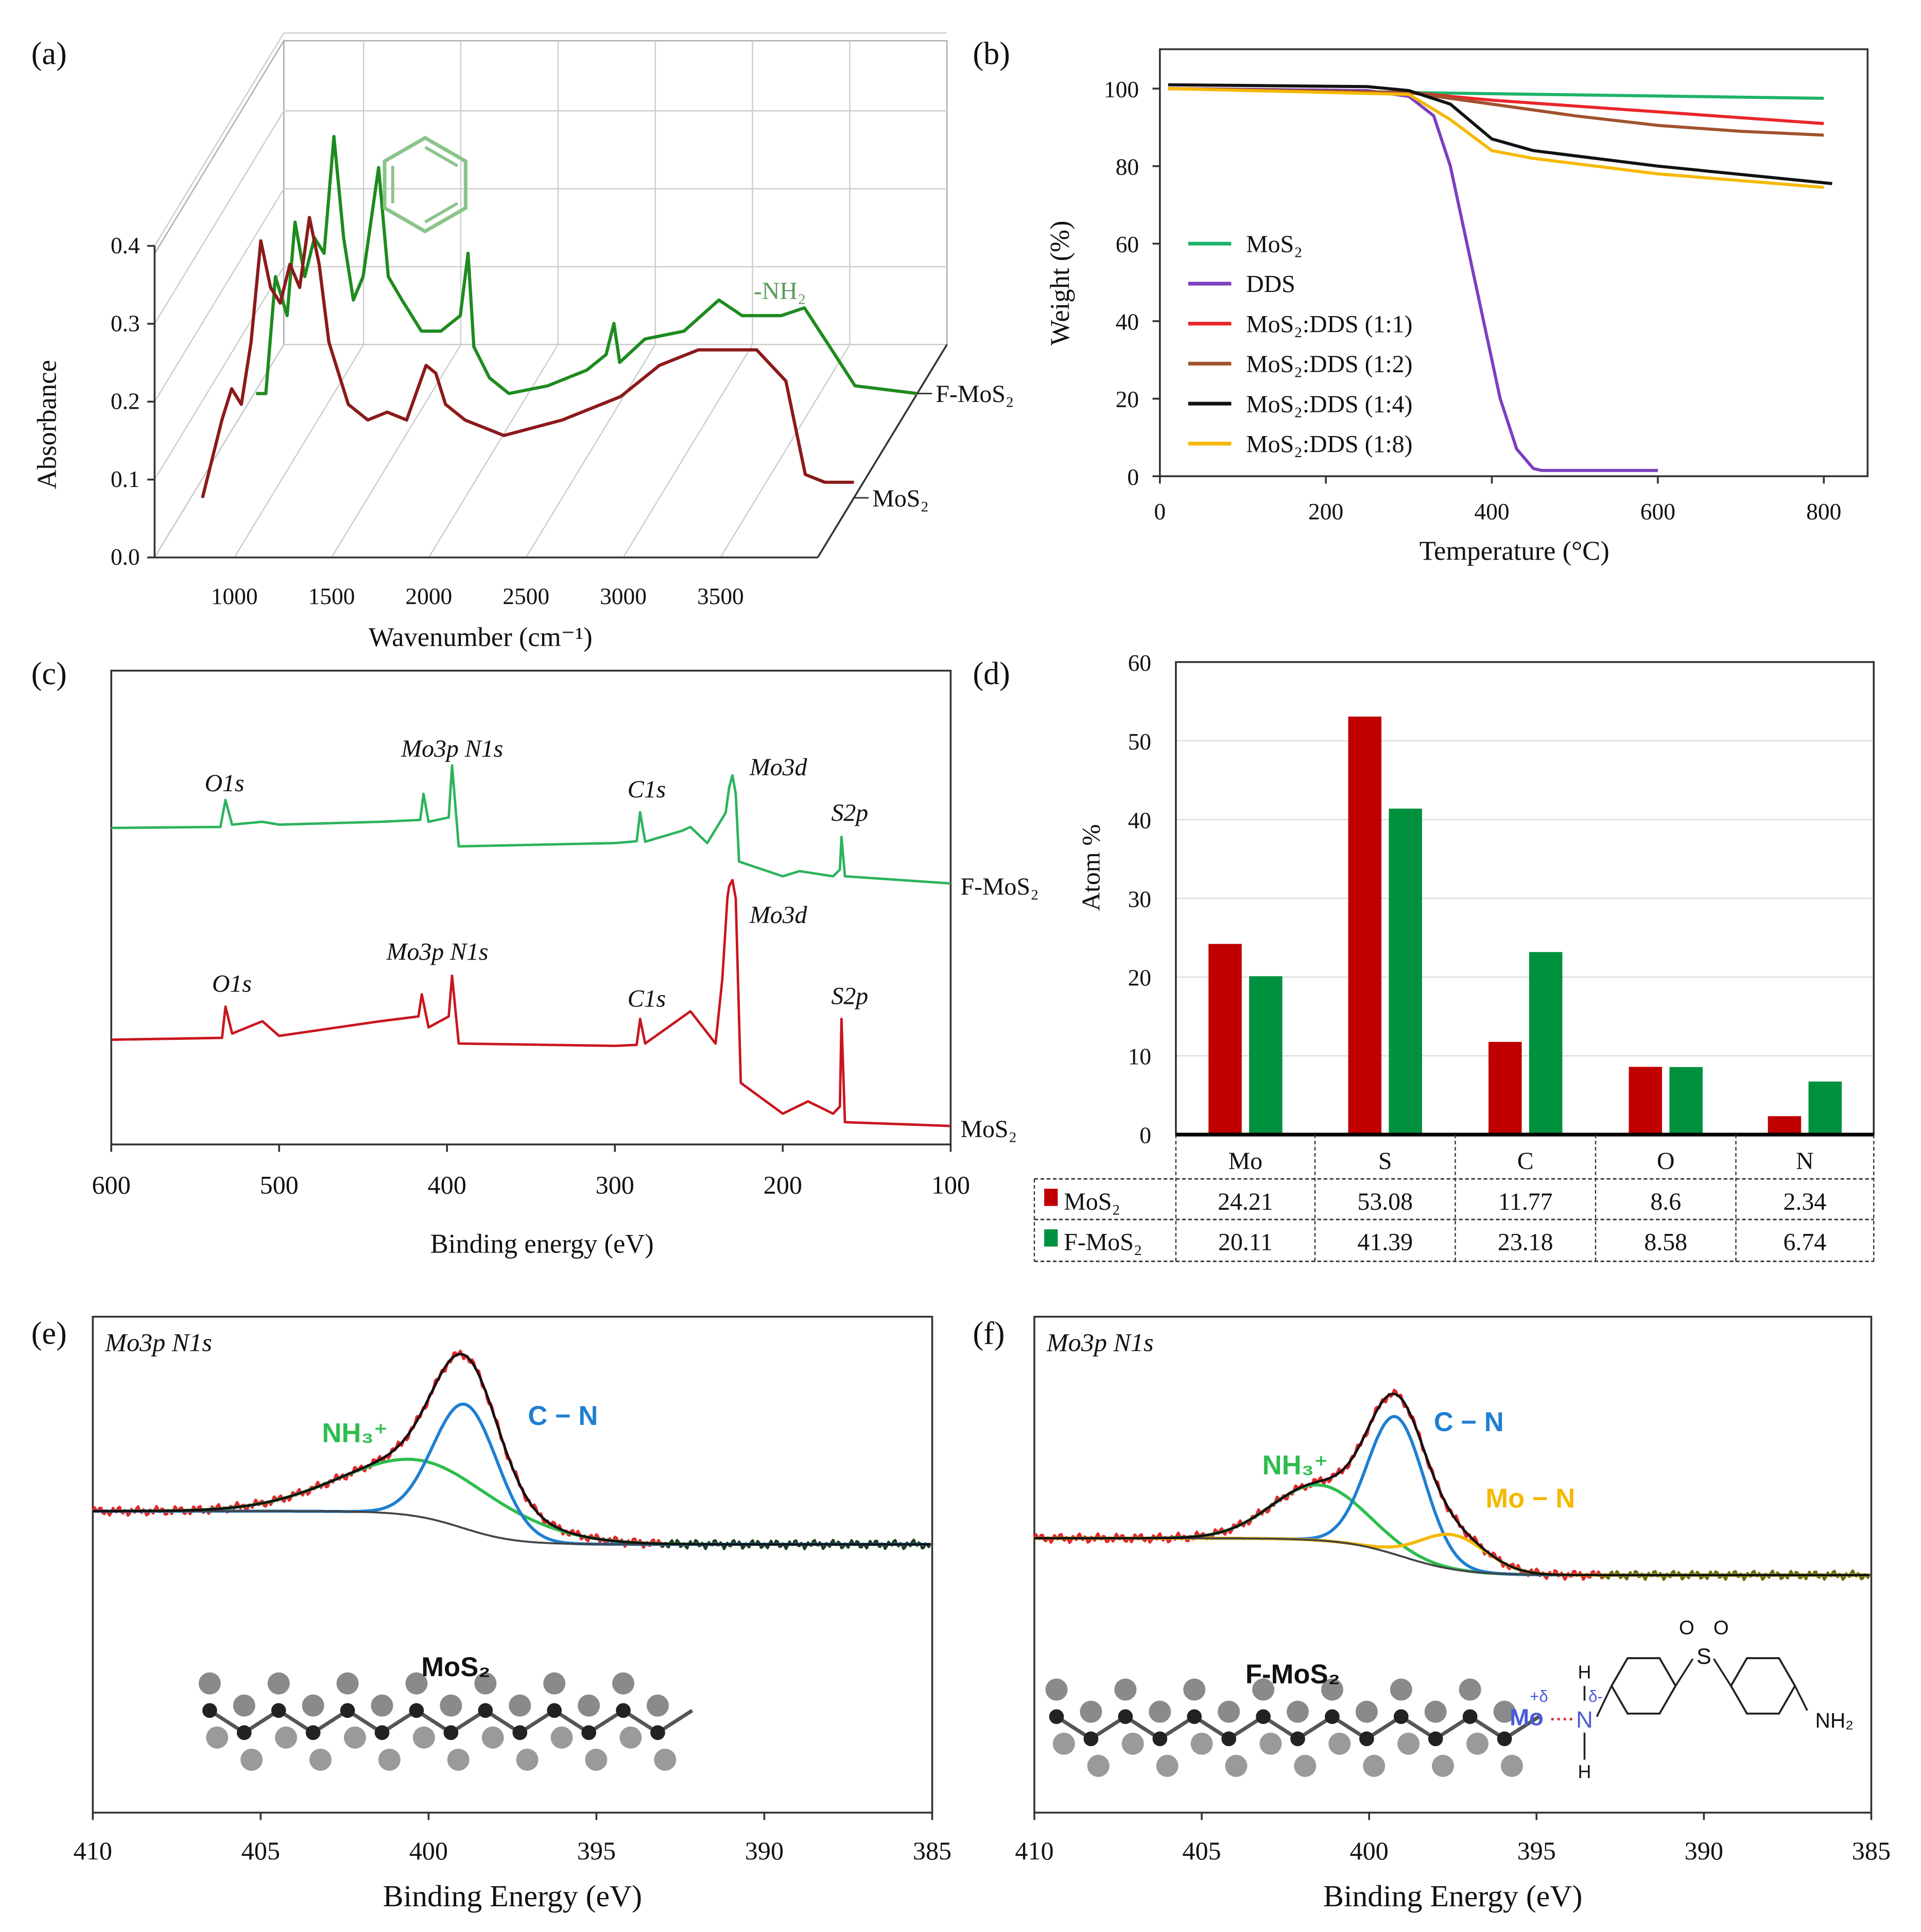  I want to click on panel-label: (c), so click(49, 673).